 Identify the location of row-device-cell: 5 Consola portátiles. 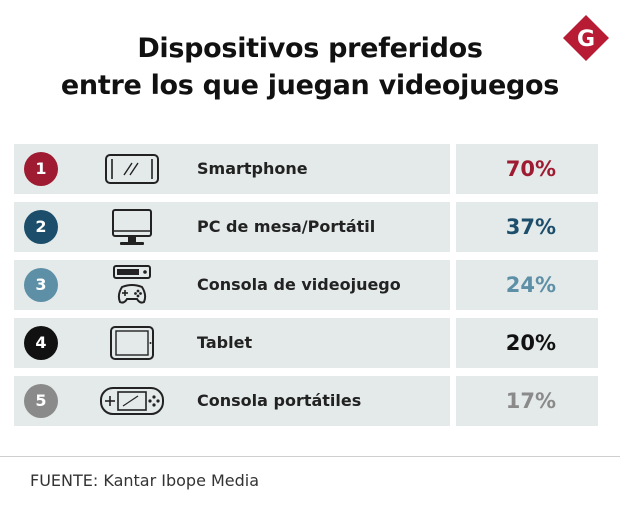
(232, 401).